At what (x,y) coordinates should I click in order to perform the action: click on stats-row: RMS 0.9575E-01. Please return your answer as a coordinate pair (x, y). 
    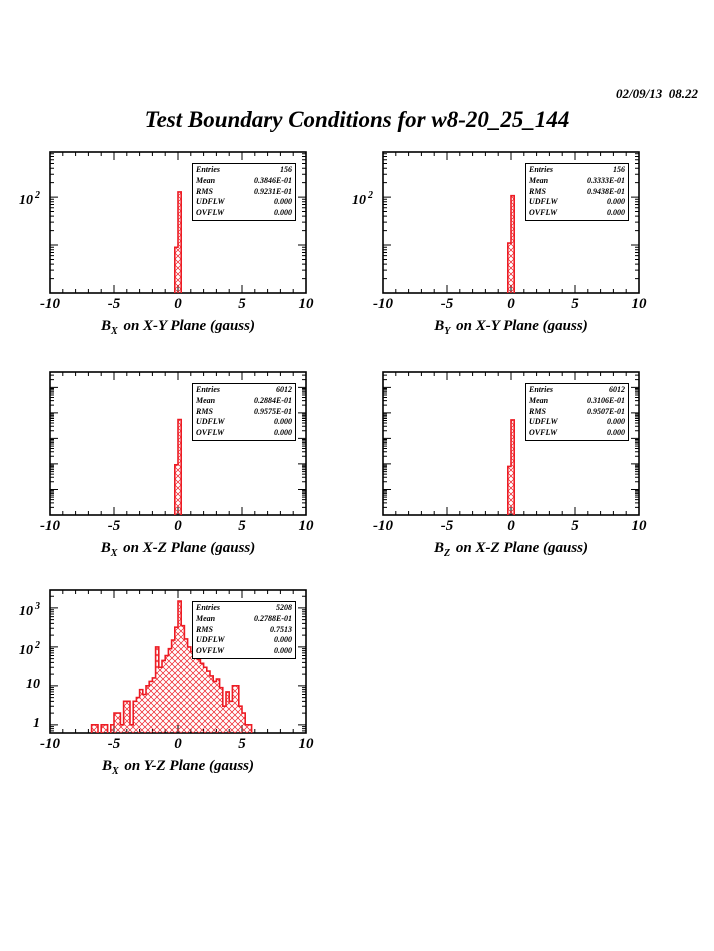
    Looking at the image, I should click on (244, 412).